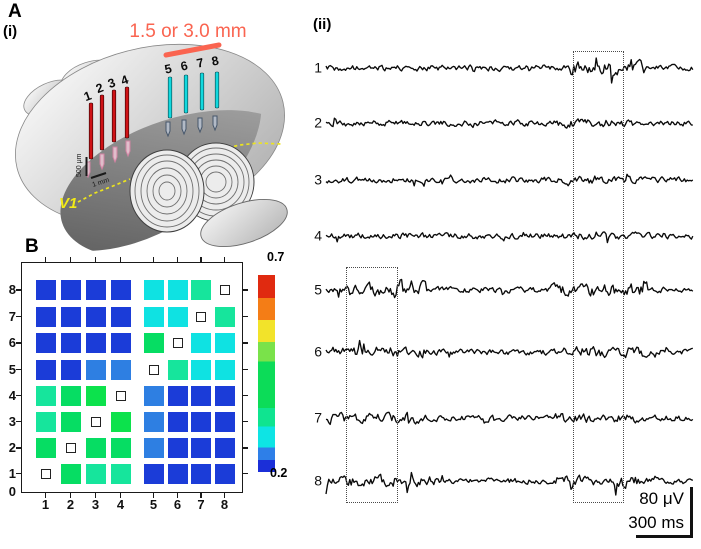 Image resolution: width=701 pixels, height=549 pixels. I want to click on analysis-window-left, so click(372, 385).